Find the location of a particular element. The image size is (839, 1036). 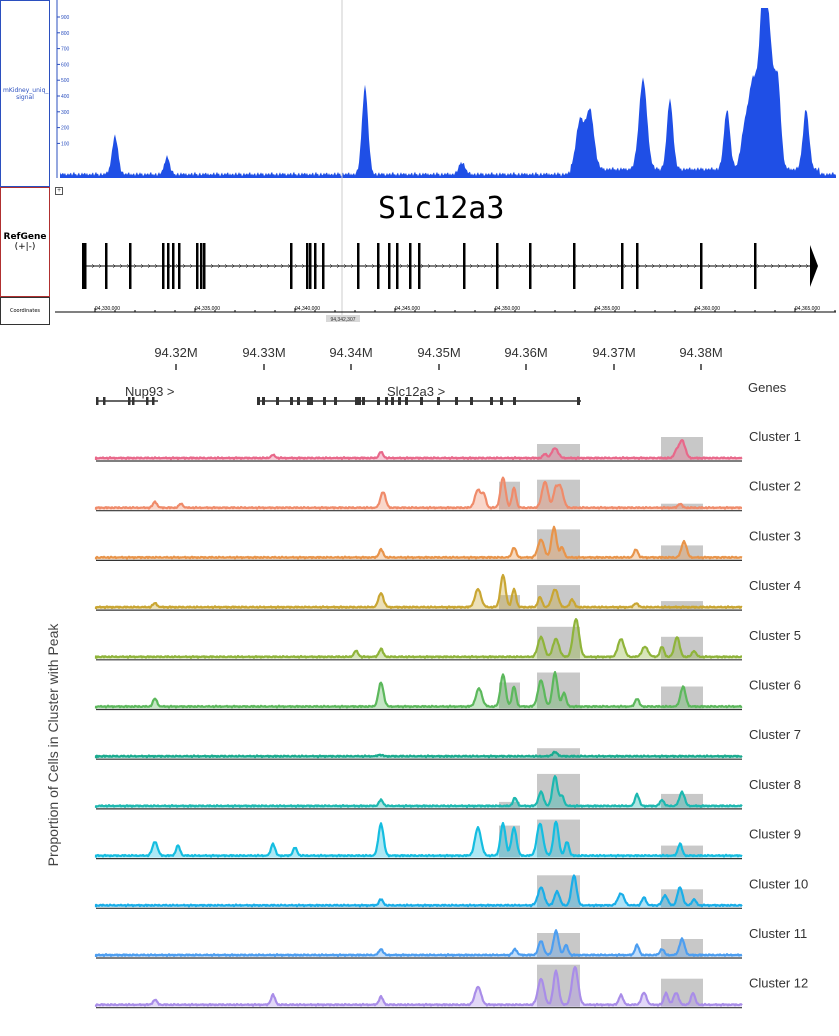

x-tick-label: 94.32M is located at coordinates (175, 352).